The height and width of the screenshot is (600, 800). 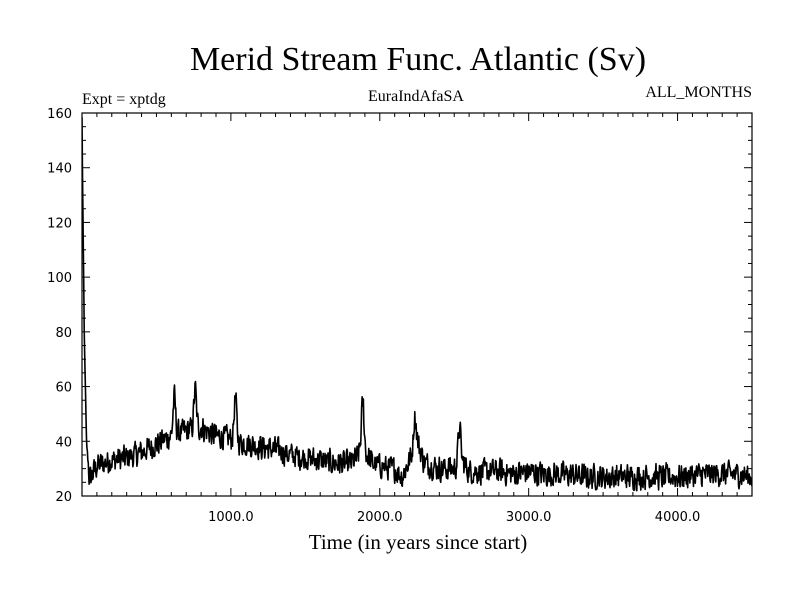 What do you see at coordinates (678, 517) in the screenshot?
I see `x-tick-label: 4000.0` at bounding box center [678, 517].